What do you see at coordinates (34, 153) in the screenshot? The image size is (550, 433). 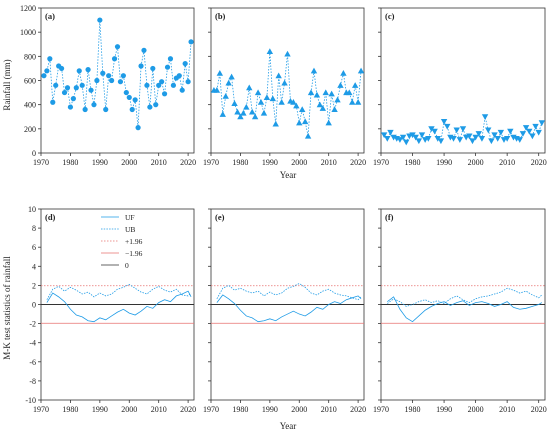 I see `y-tick-label: 0` at bounding box center [34, 153].